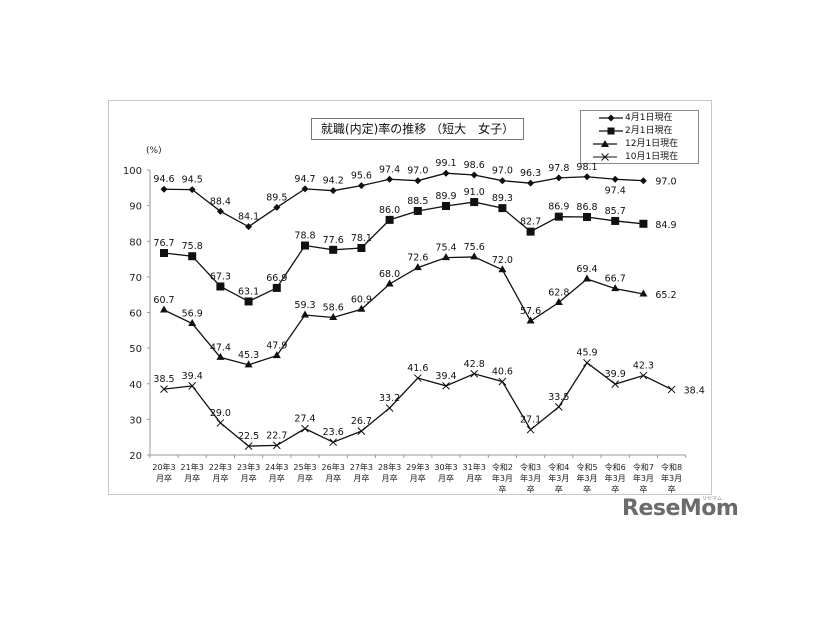 This screenshot has width=826, height=620. Describe the element at coordinates (628, 131) in the screenshot. I see `legend-item-feb: 2月1日現在` at that location.